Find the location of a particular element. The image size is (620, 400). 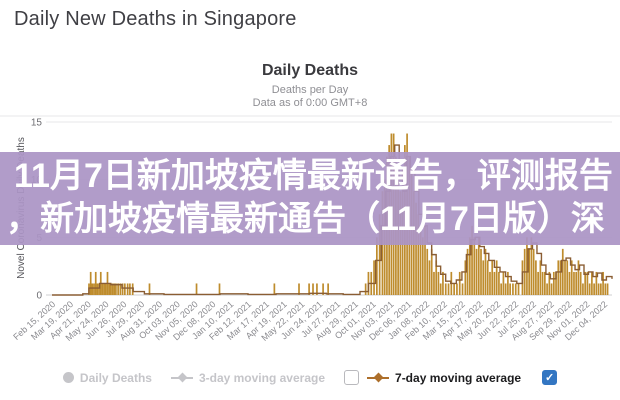

watermark-text-line1: 11月7日新加坡疫情最新通告，评测报告 is located at coordinates (313, 176).